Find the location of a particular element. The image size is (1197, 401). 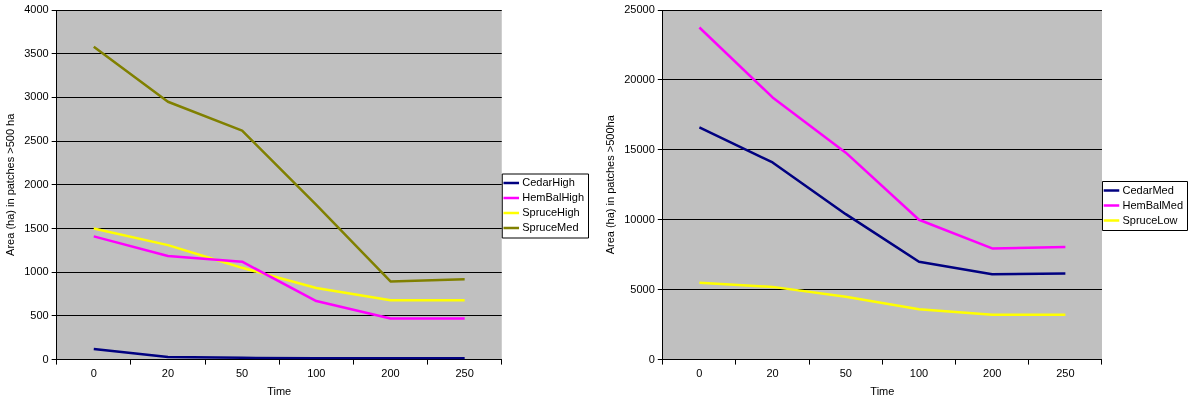

legend-label: SpruceLow is located at coordinates (1150, 219).